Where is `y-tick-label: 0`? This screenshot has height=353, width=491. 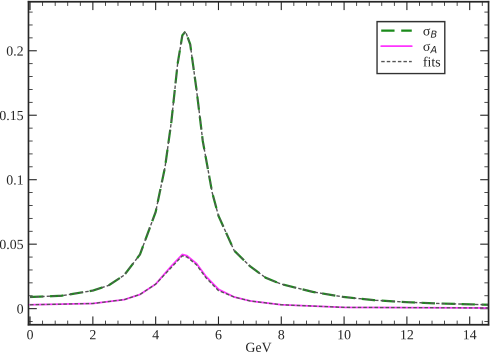 y-tick-label: 0 is located at coordinates (20, 309).